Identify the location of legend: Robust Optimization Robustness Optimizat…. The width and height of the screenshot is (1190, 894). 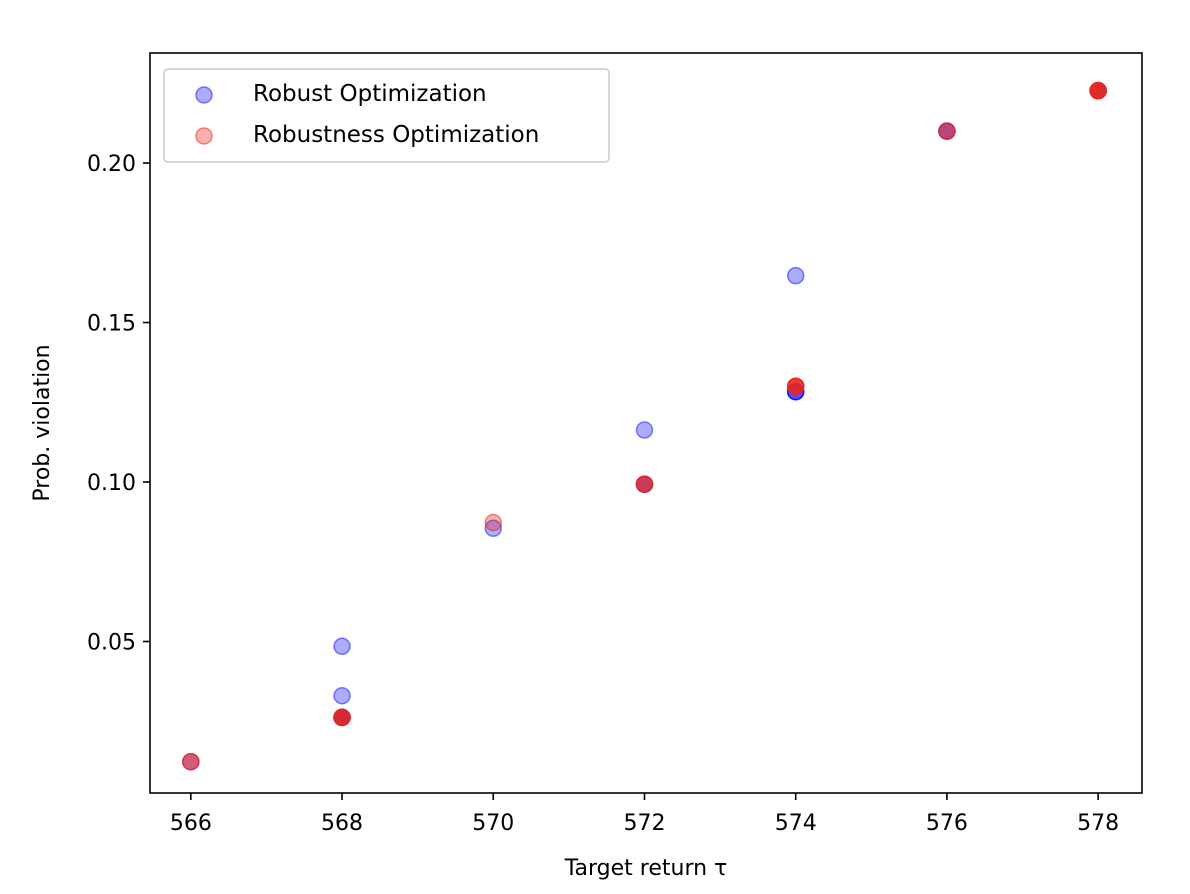
(386, 115).